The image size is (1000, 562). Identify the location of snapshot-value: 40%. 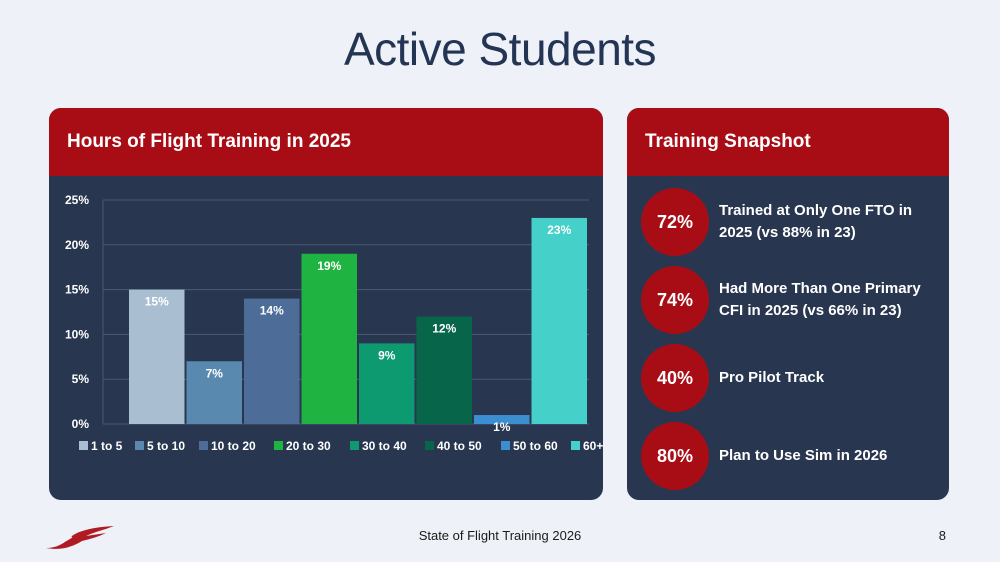
(675, 378).